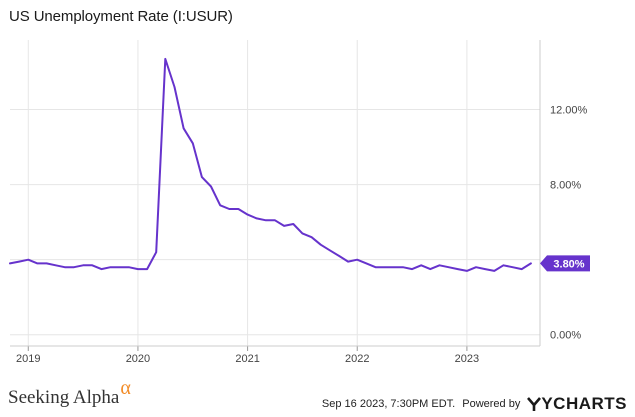 This screenshot has height=417, width=635. Describe the element at coordinates (491, 404) in the screenshot. I see `powered-by-text: Powered by` at that location.